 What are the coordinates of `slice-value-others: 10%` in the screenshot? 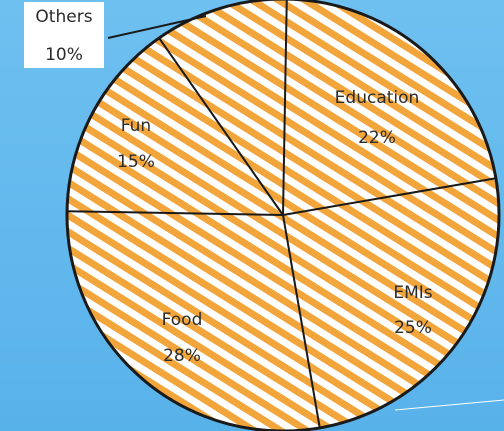 It's located at (64, 55).